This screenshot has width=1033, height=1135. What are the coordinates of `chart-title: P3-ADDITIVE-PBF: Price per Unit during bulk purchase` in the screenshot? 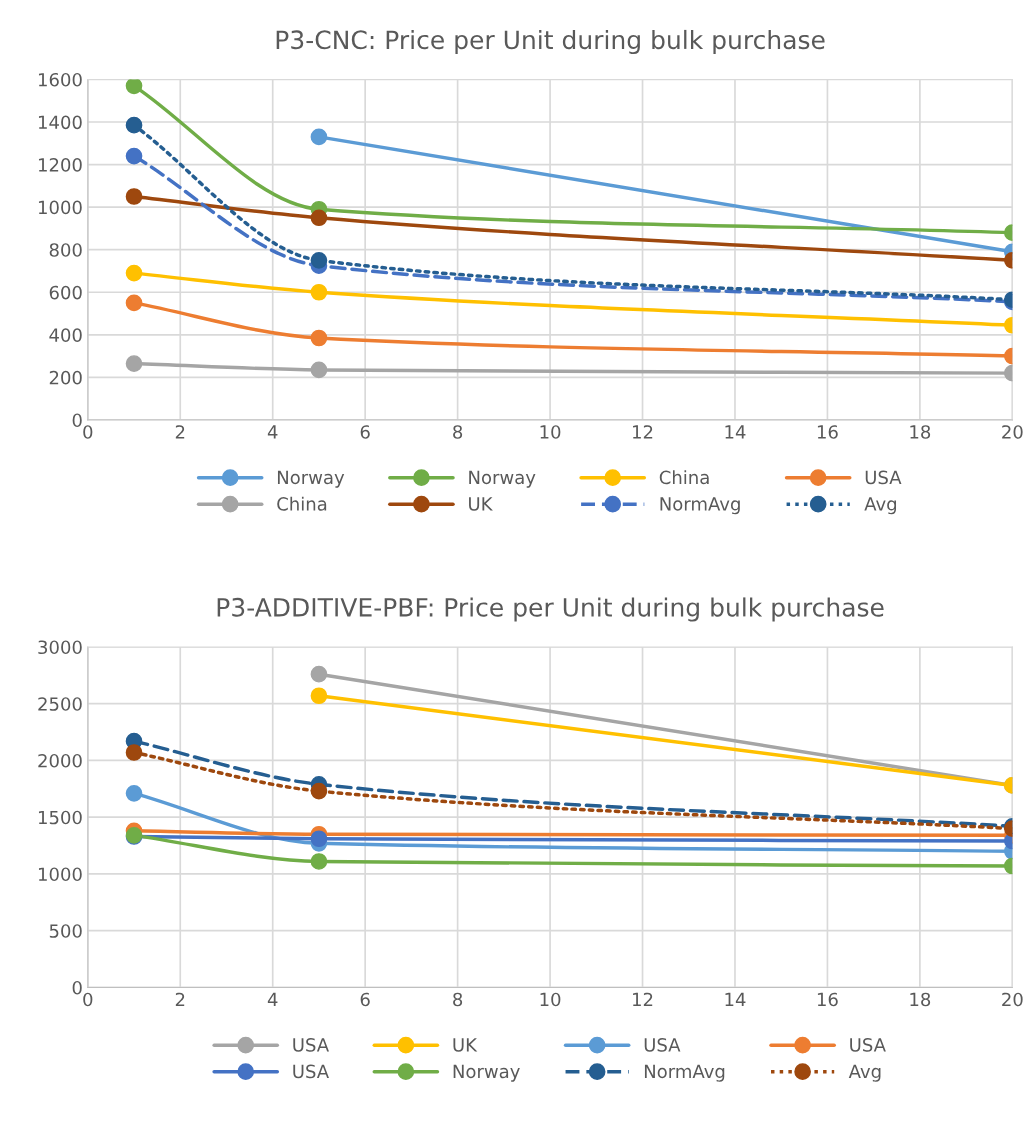 It's located at (550, 609).